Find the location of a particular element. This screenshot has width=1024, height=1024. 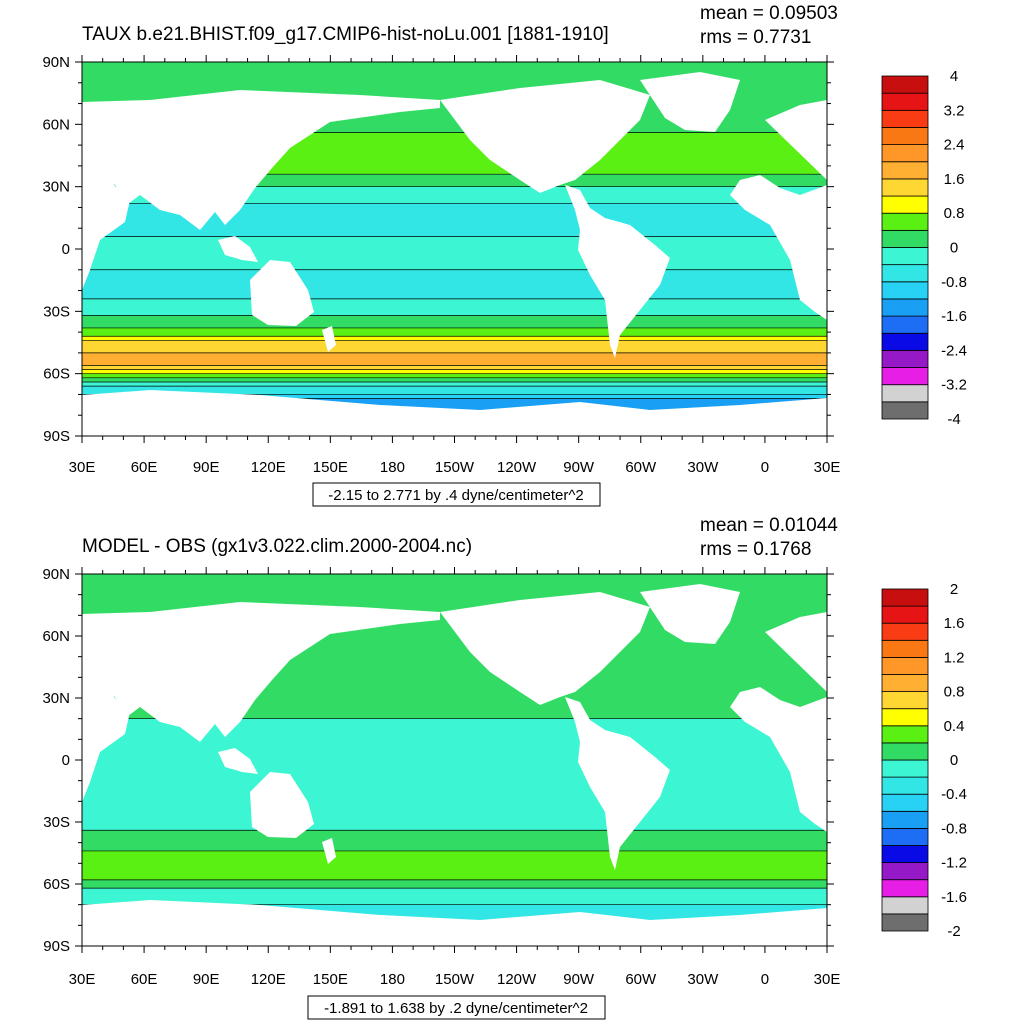

x-tick-label: 60W is located at coordinates (641, 979).